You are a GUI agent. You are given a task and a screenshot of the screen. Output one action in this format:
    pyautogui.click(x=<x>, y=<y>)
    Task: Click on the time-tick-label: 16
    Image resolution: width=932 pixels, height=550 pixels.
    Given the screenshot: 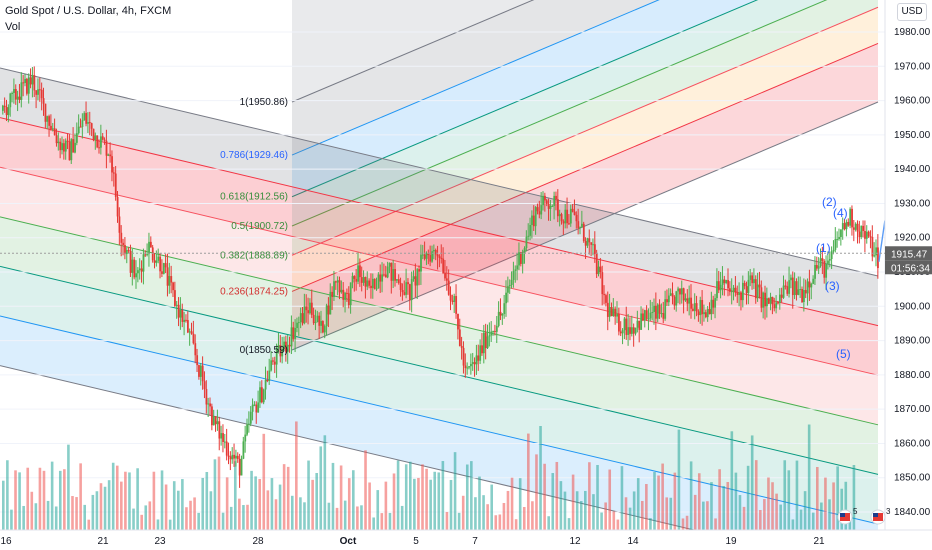 What is the action you would take?
    pyautogui.click(x=6, y=541)
    